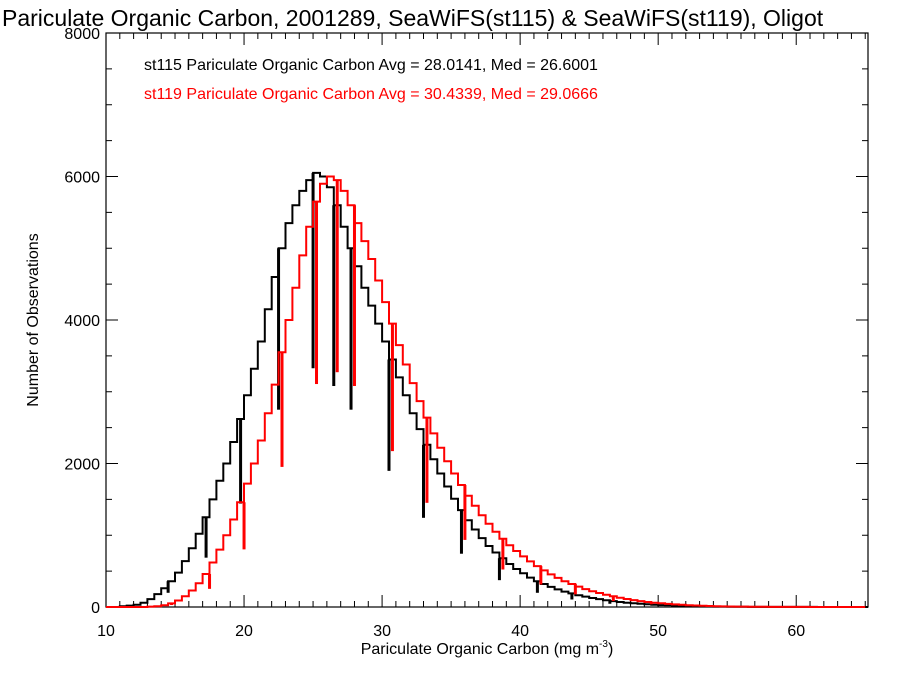  Describe the element at coordinates (244, 631) in the screenshot. I see `x-tick-label: 20` at that location.